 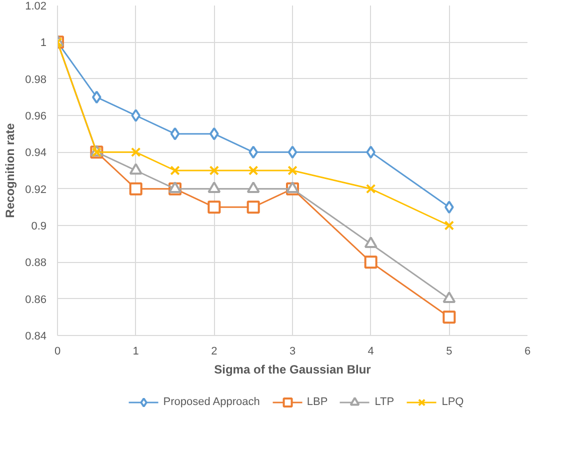 What do you see at coordinates (57, 352) in the screenshot?
I see `x-tick-label: 0` at bounding box center [57, 352].